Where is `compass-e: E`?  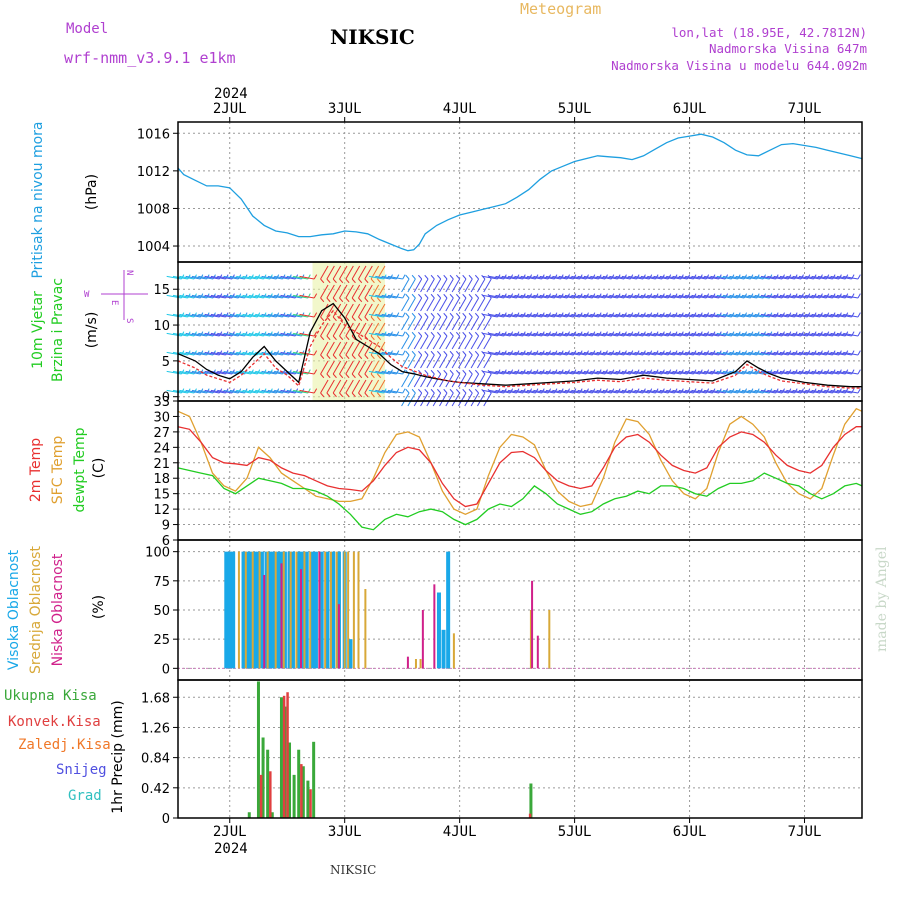
compass-e: E is located at coordinates (114, 302).